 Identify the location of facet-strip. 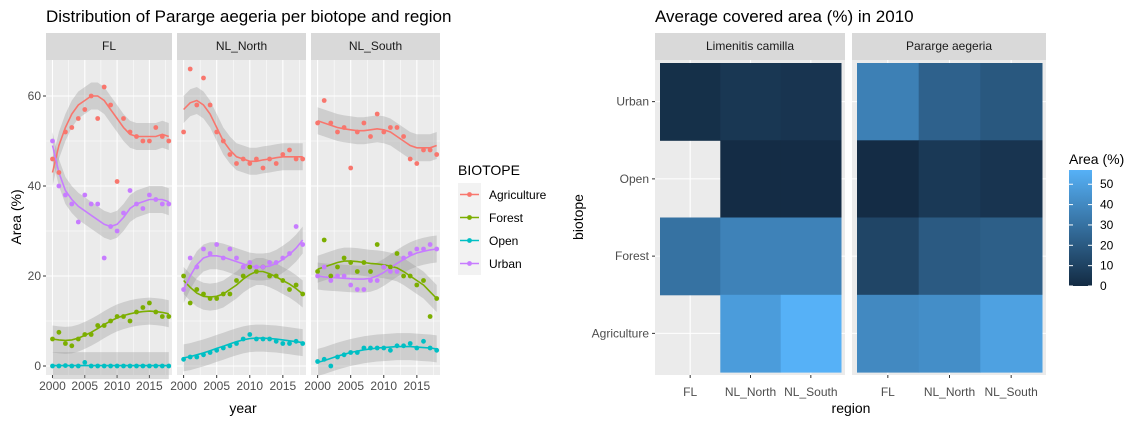
(949, 46).